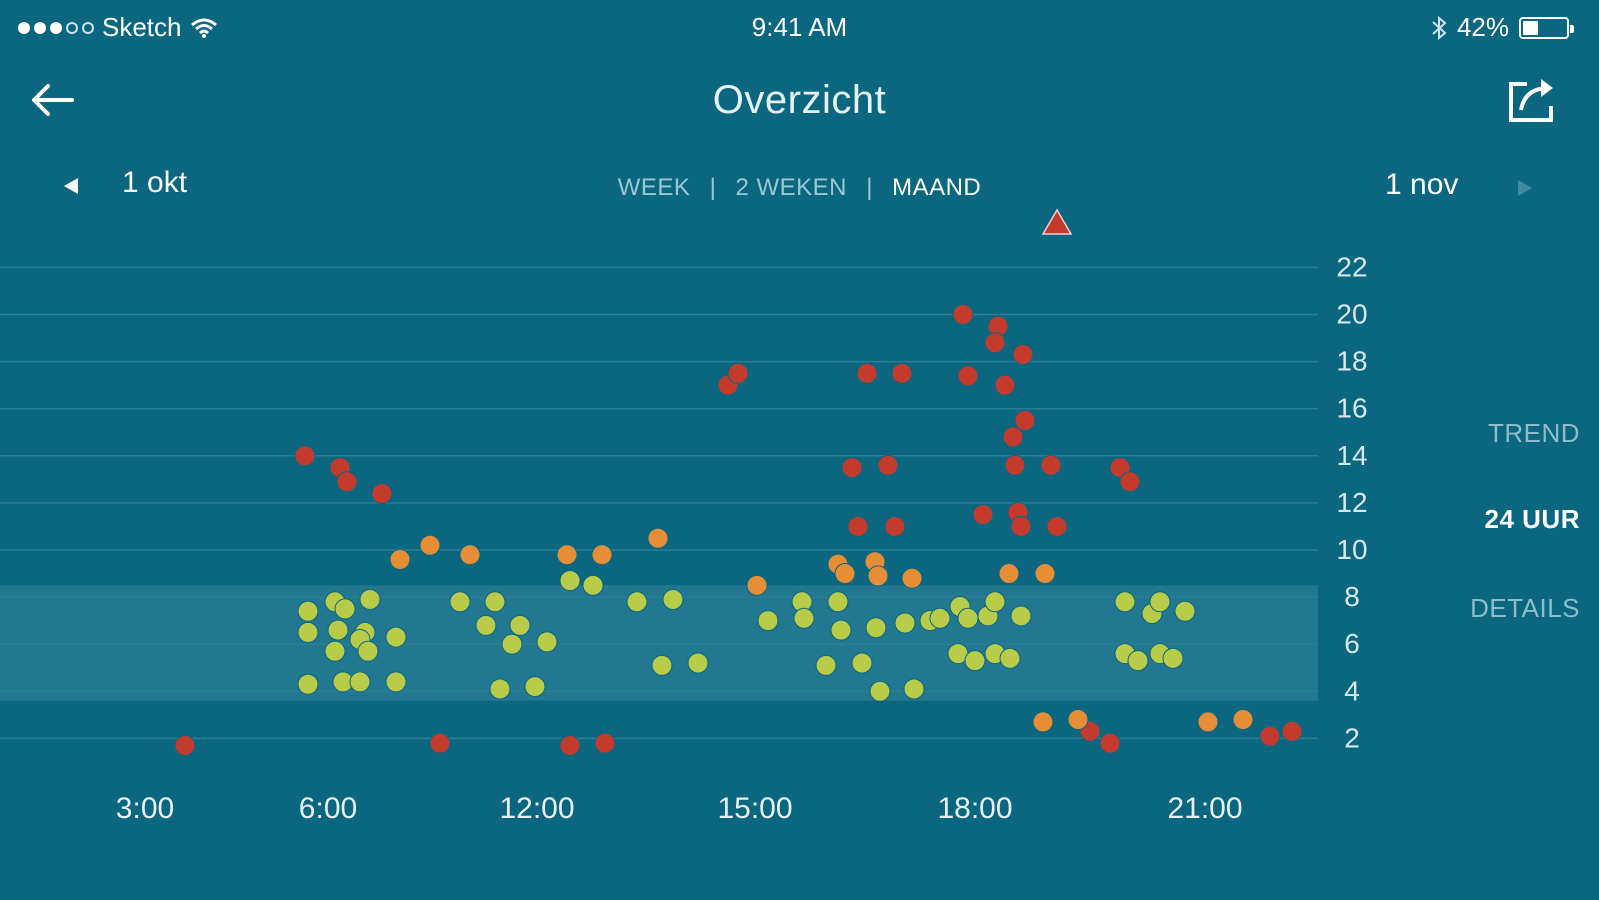  I want to click on x-tick-label: 6:00, so click(328, 808).